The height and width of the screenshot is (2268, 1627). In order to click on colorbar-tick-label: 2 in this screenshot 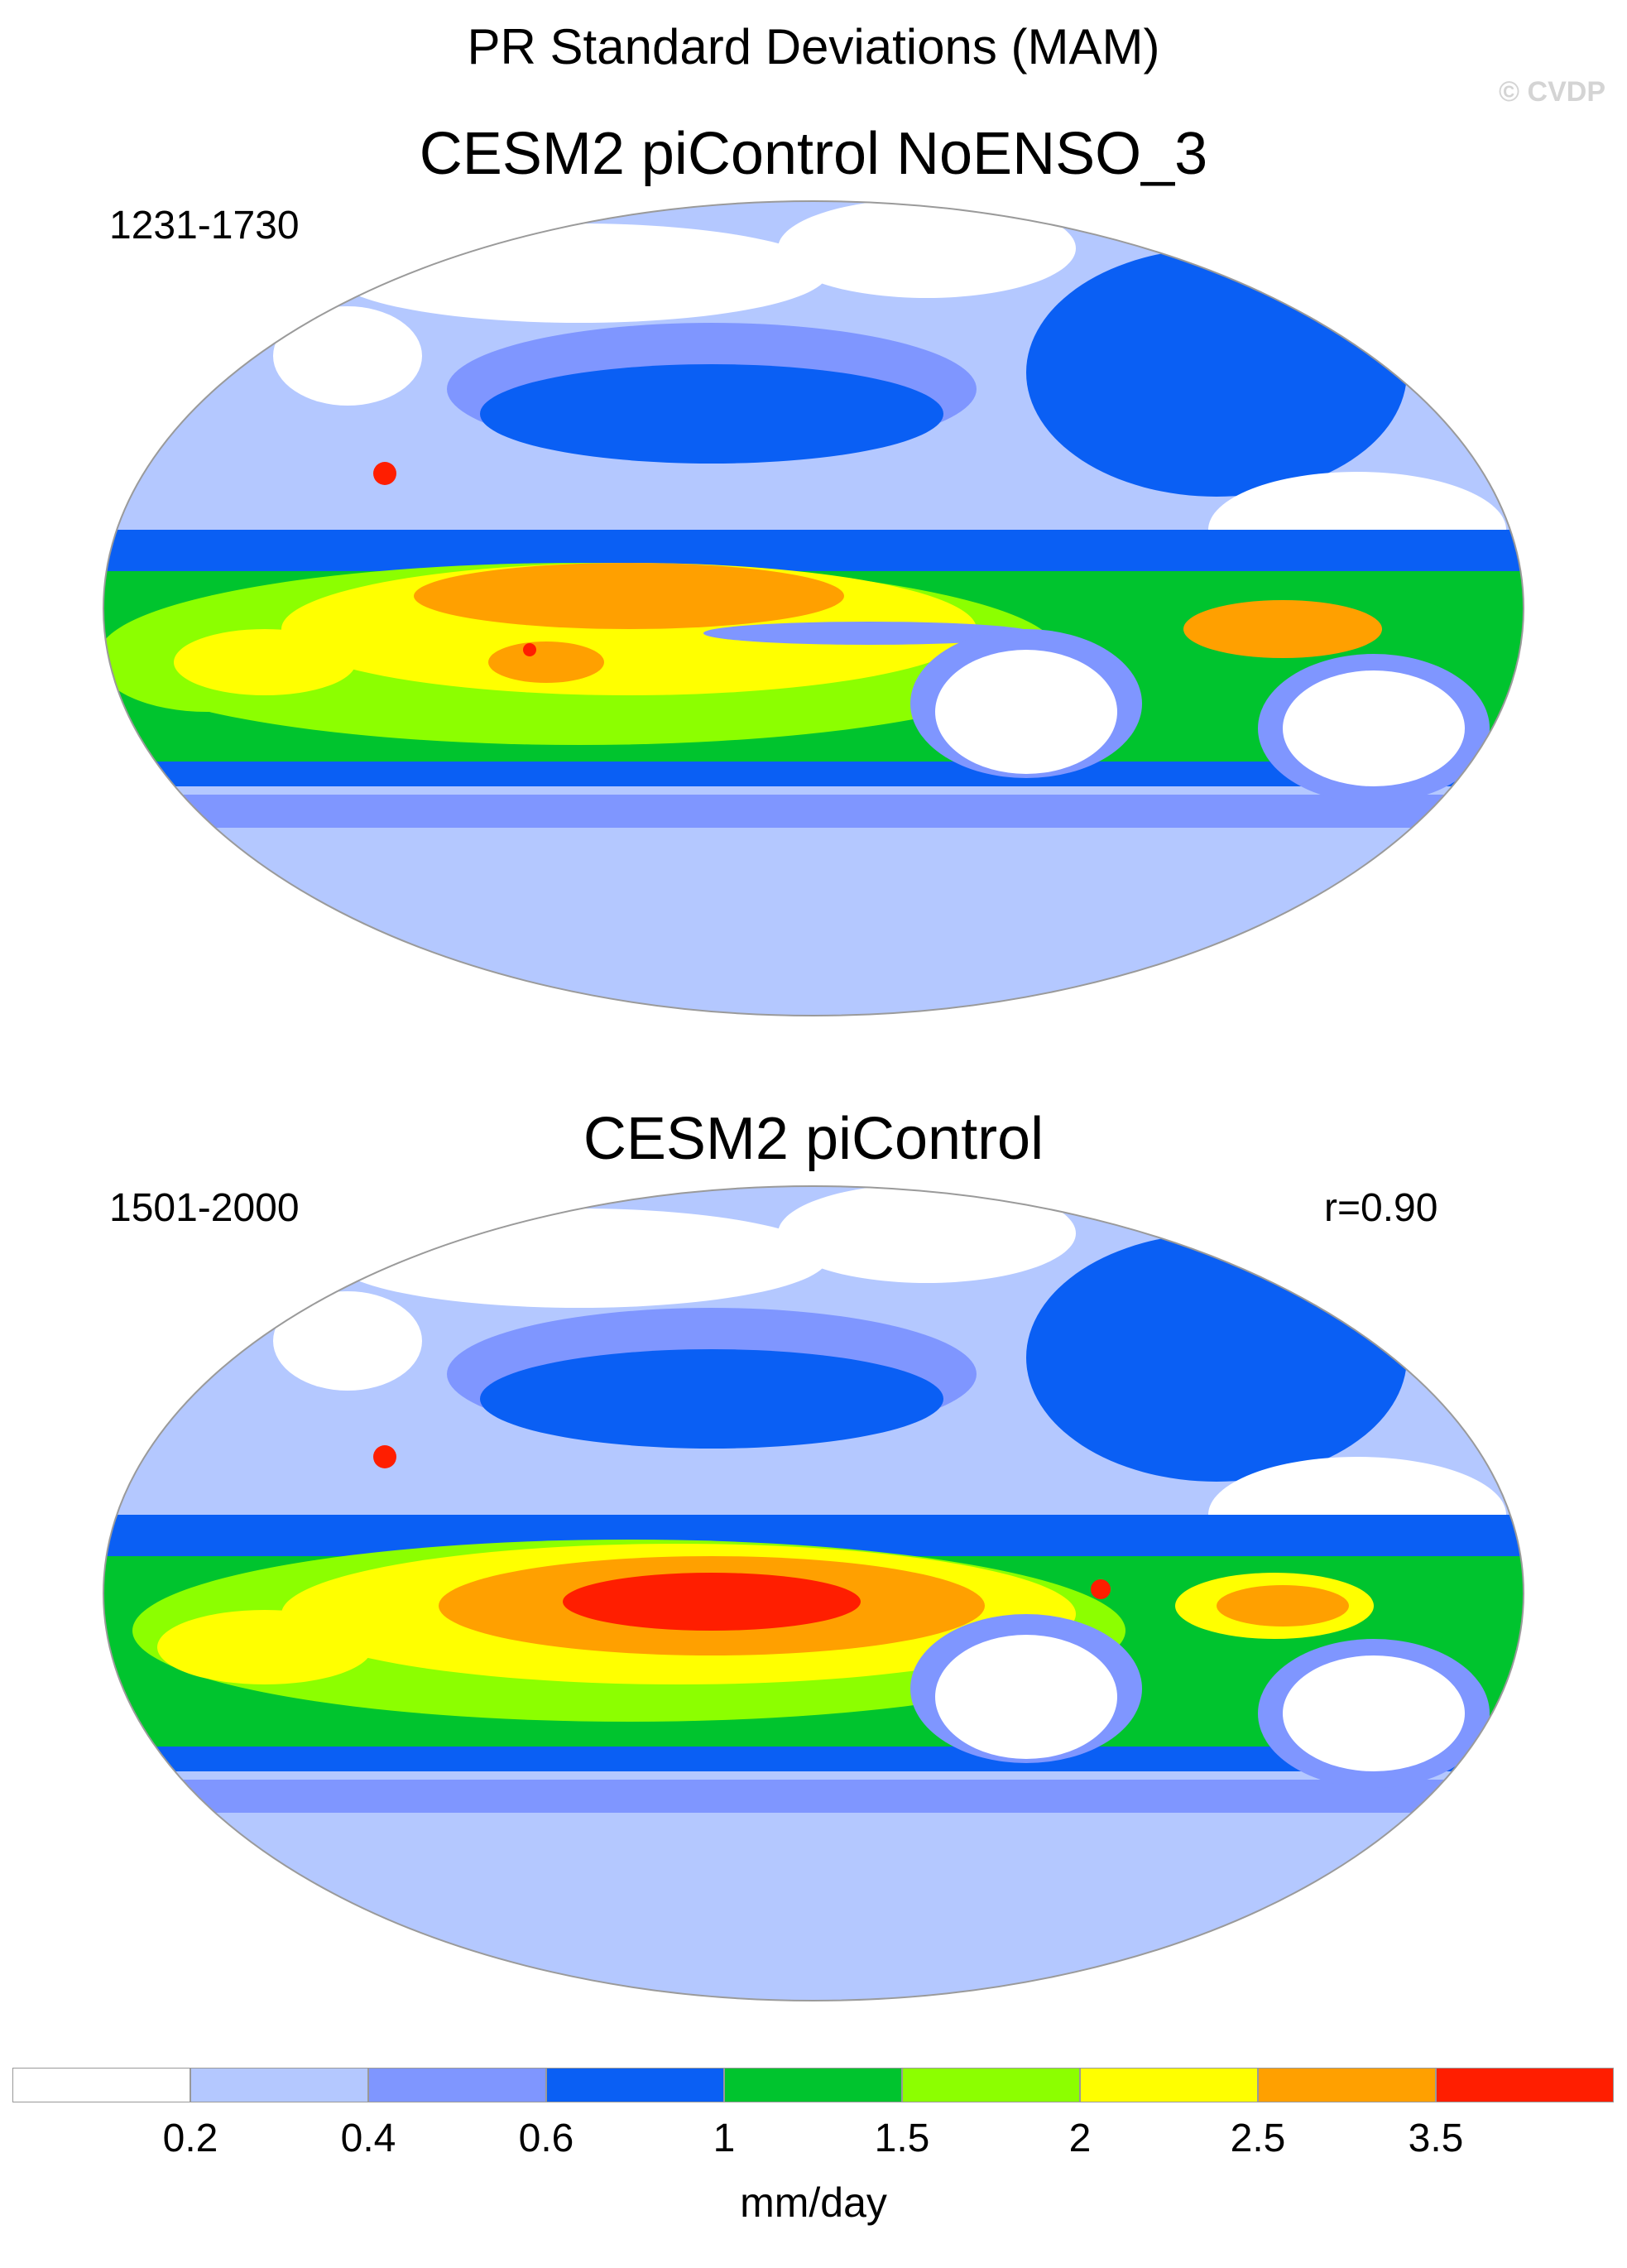, I will do `click(1080, 2138)`.